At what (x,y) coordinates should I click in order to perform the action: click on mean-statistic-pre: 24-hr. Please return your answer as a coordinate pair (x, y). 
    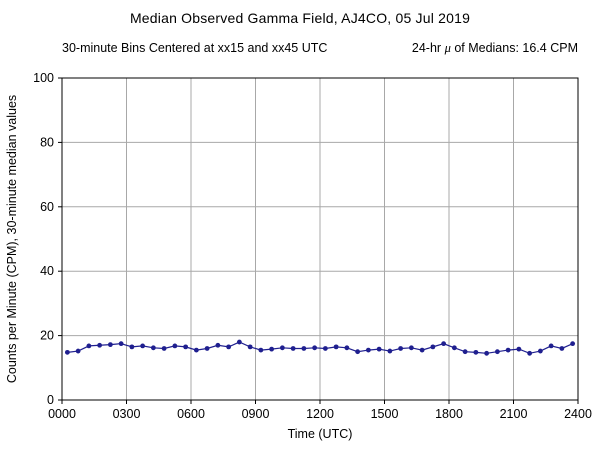
    Looking at the image, I should click on (428, 48).